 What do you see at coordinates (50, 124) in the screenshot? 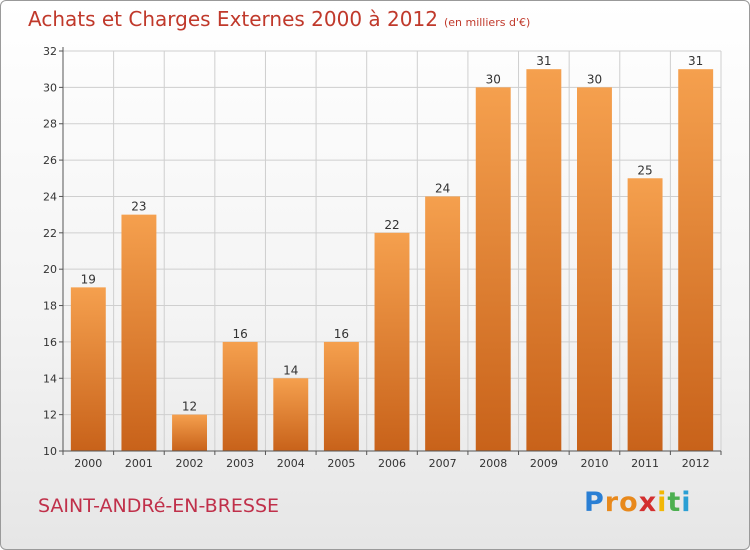
I see `y-tick-label: 28` at bounding box center [50, 124].